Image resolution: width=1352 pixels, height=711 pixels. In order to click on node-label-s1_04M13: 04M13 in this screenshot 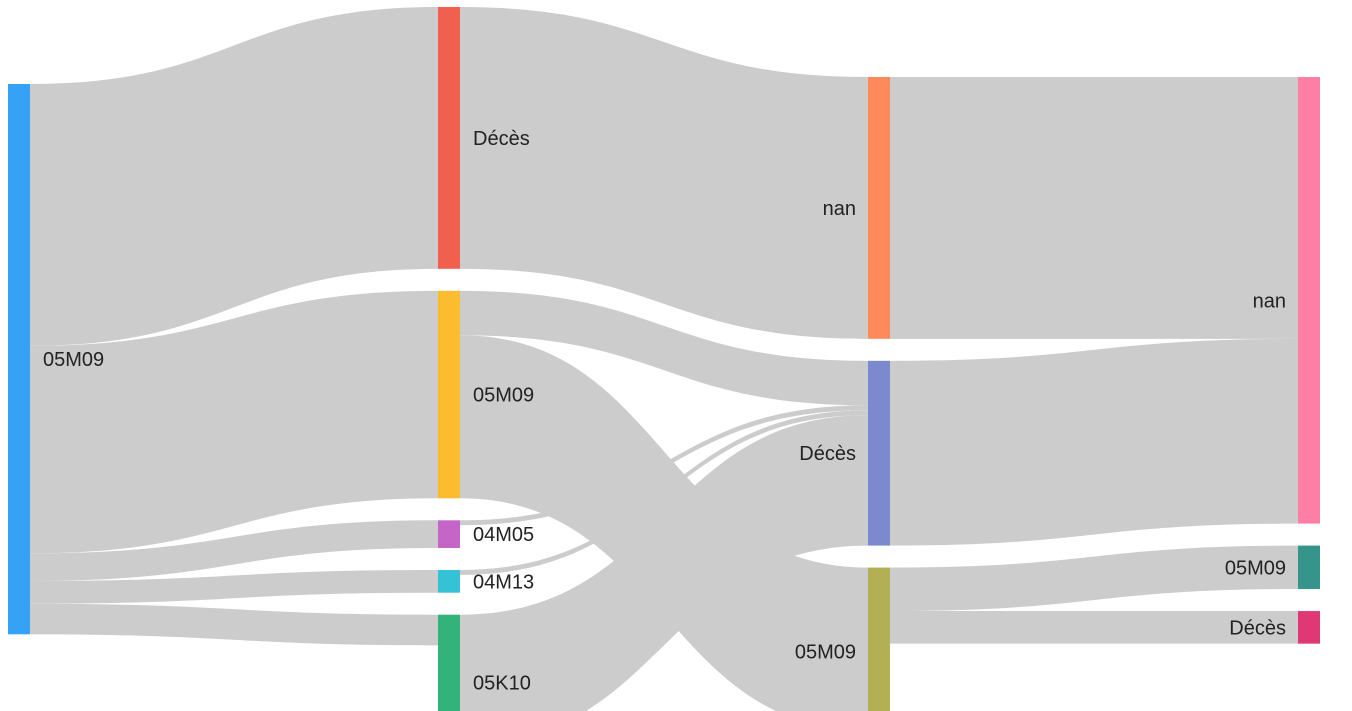, I will do `click(503, 582)`.